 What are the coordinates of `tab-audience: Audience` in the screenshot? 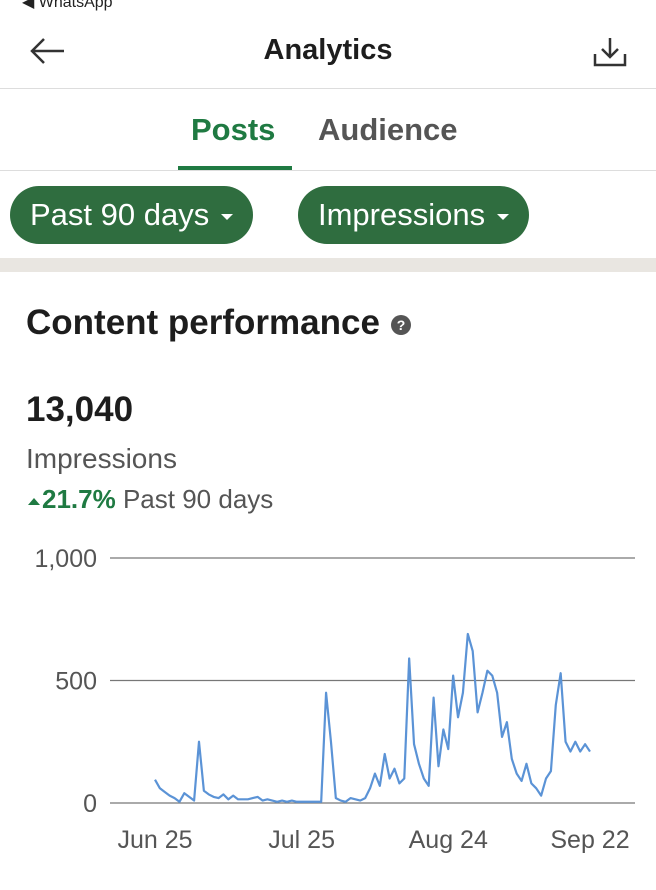 It's located at (388, 129).